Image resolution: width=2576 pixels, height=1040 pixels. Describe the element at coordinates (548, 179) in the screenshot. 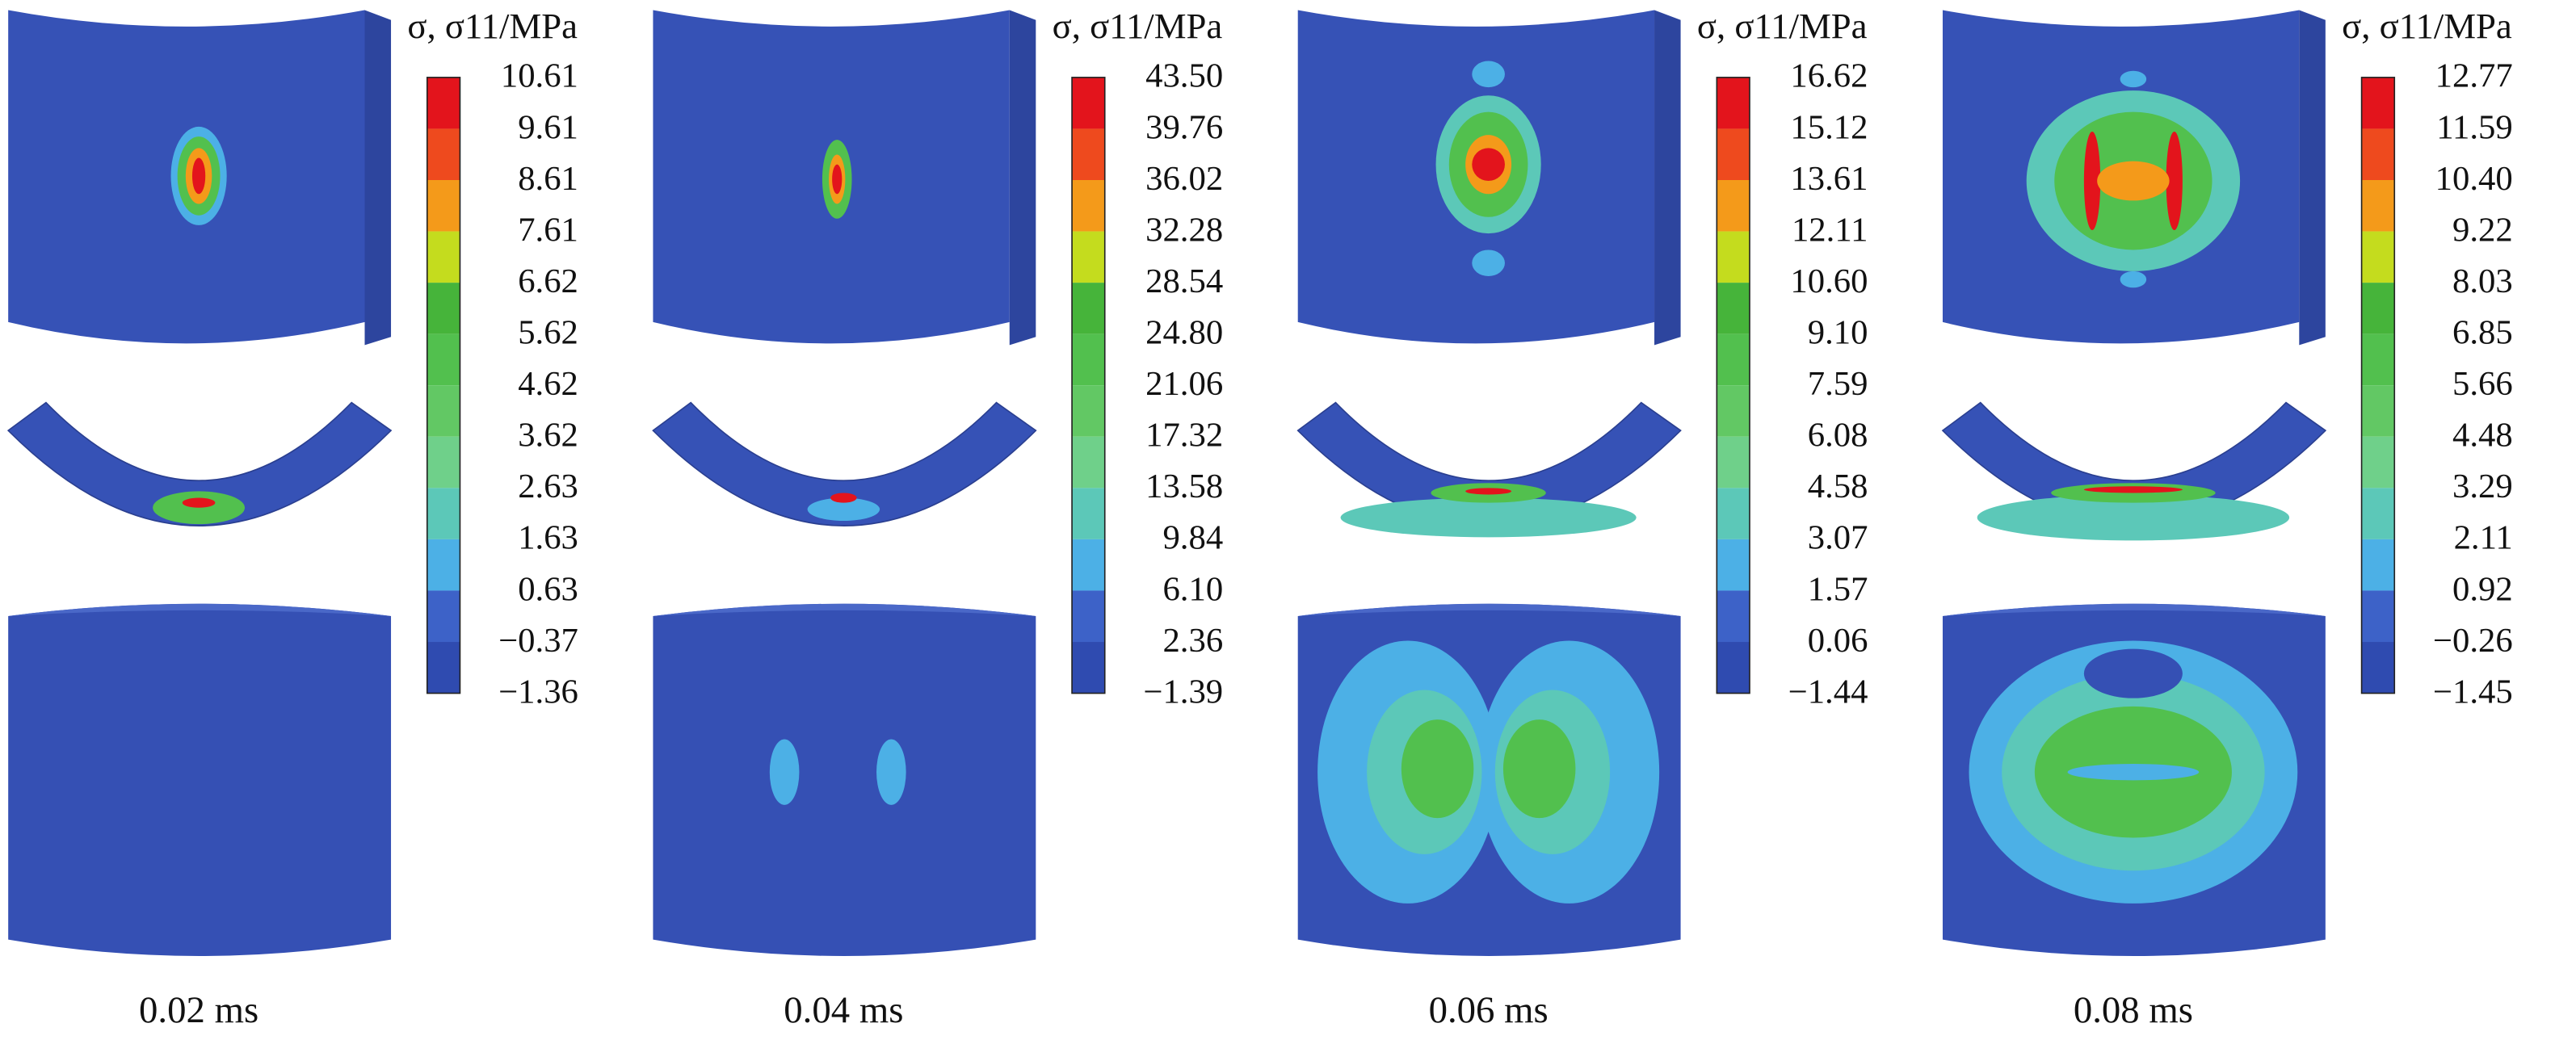

I see `legend-value: 8.61` at that location.